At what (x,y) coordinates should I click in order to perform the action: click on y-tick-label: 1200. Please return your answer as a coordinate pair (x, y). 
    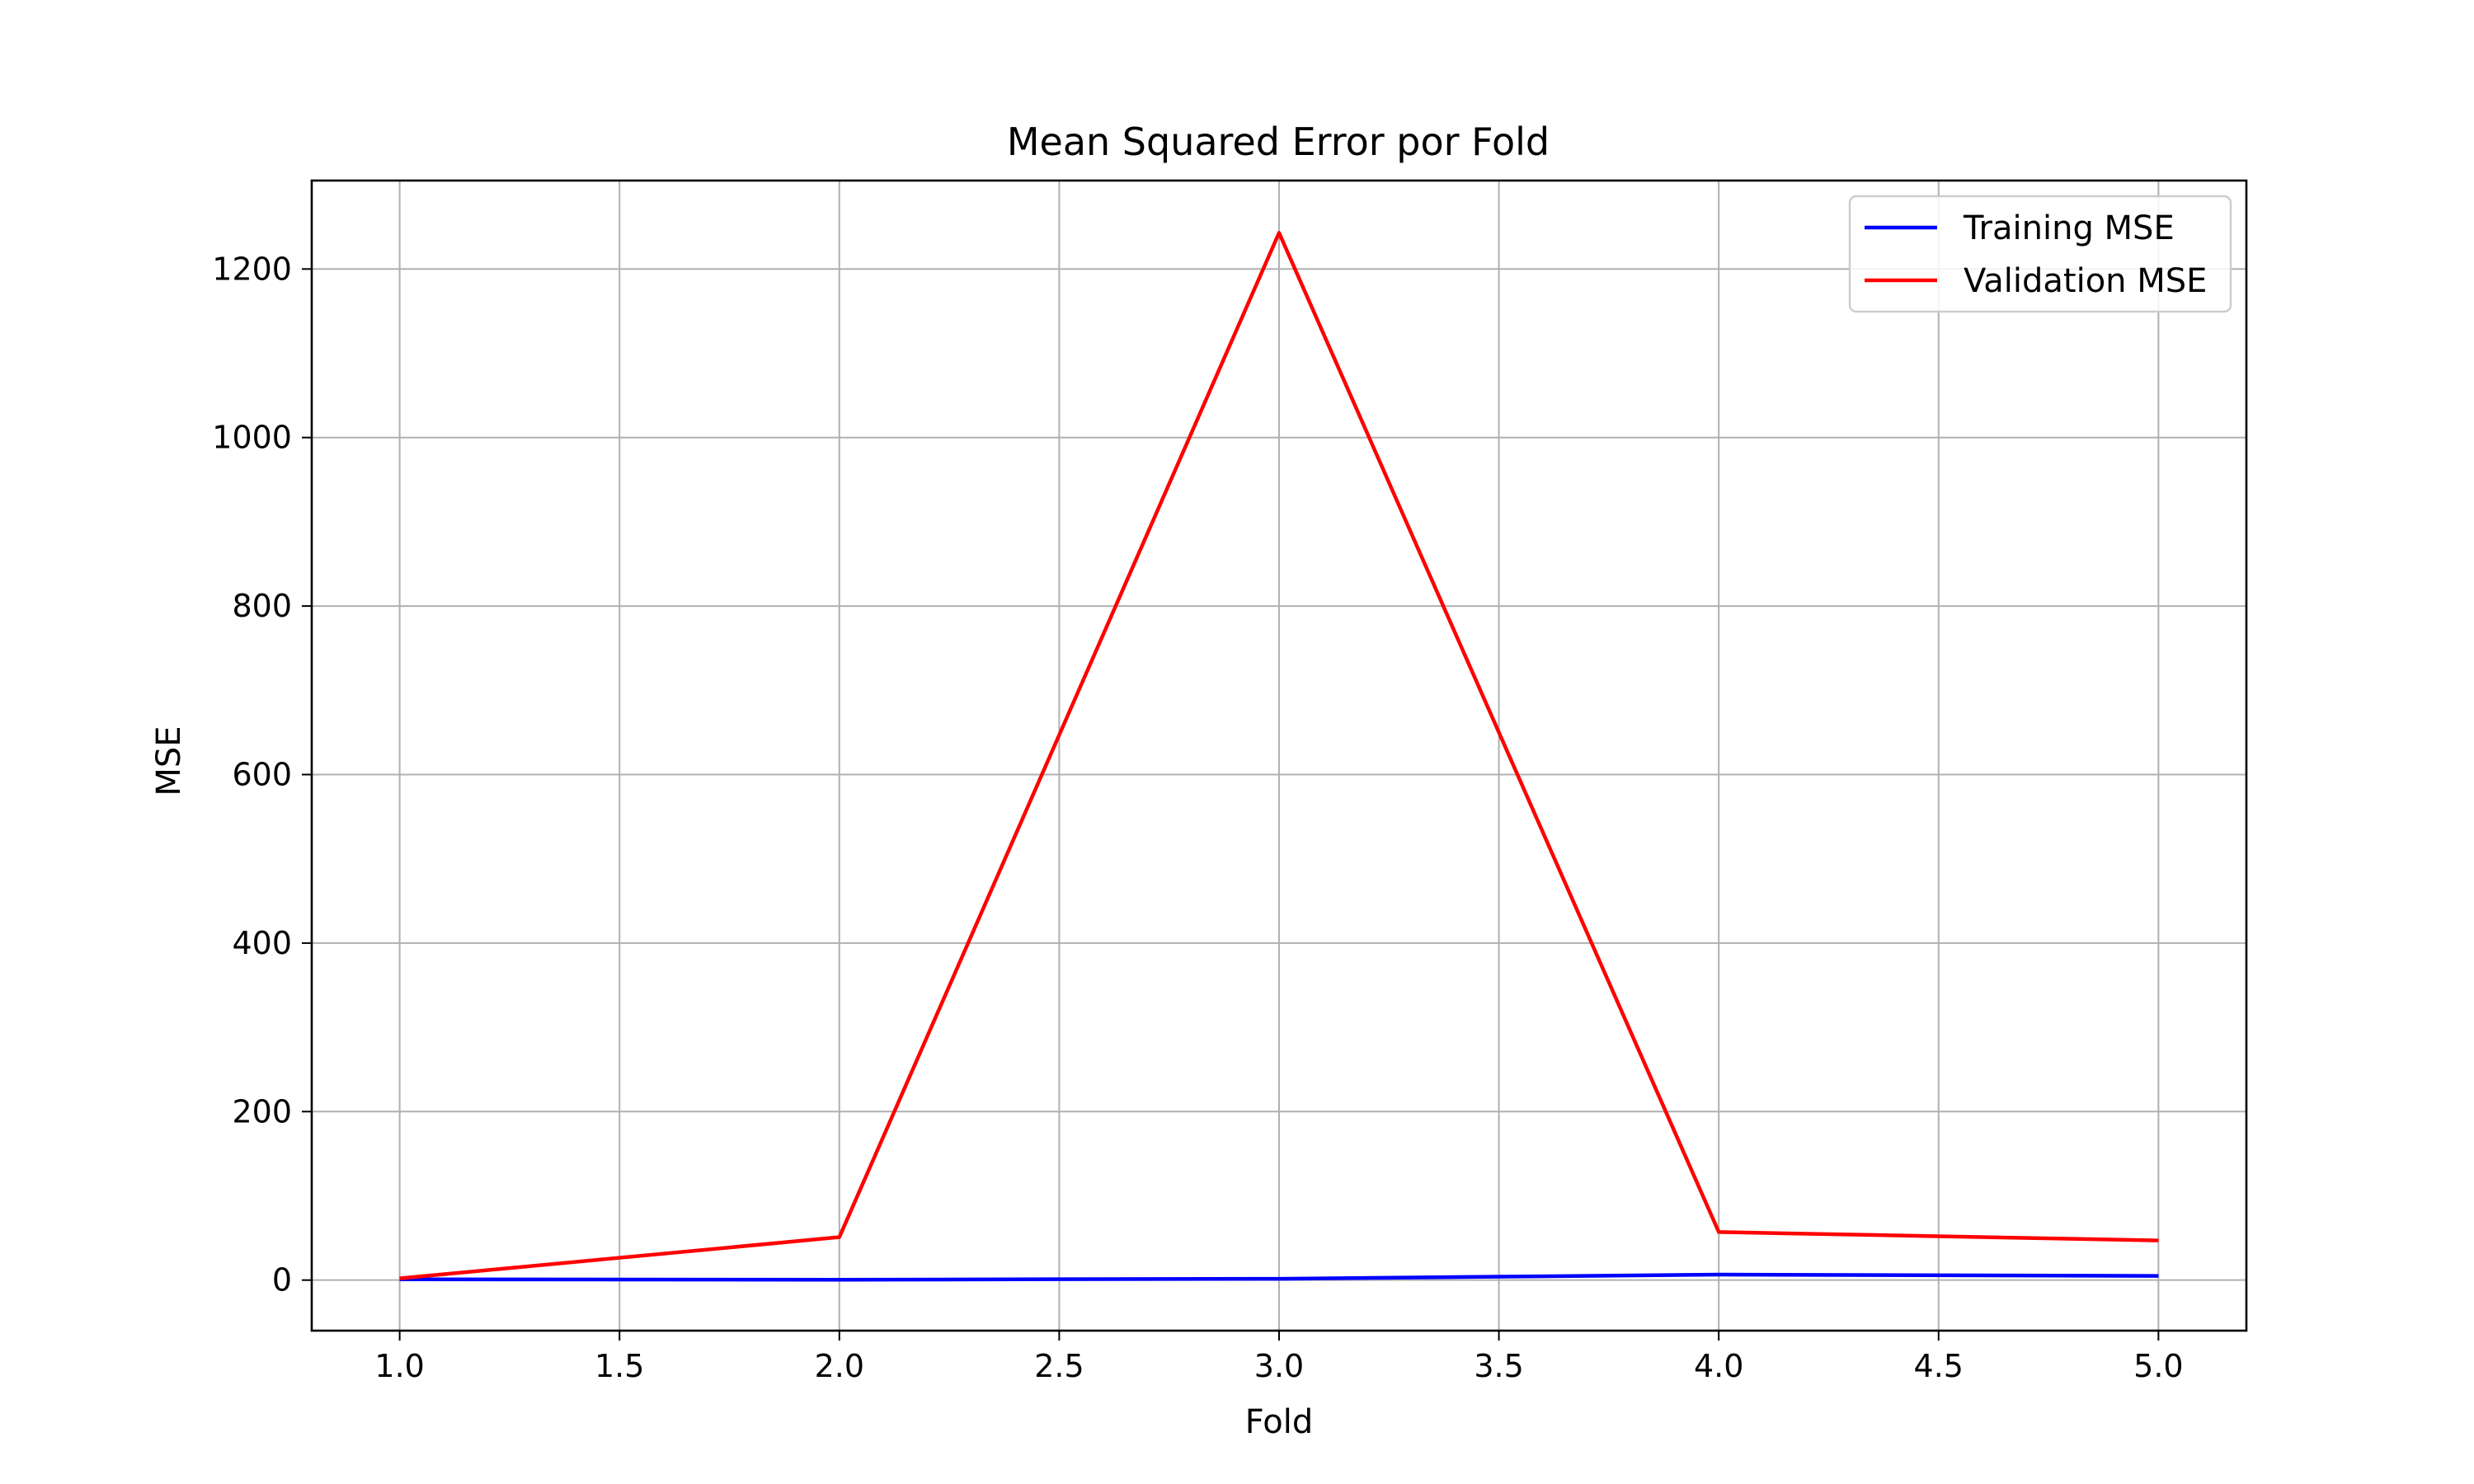
    Looking at the image, I should click on (252, 269).